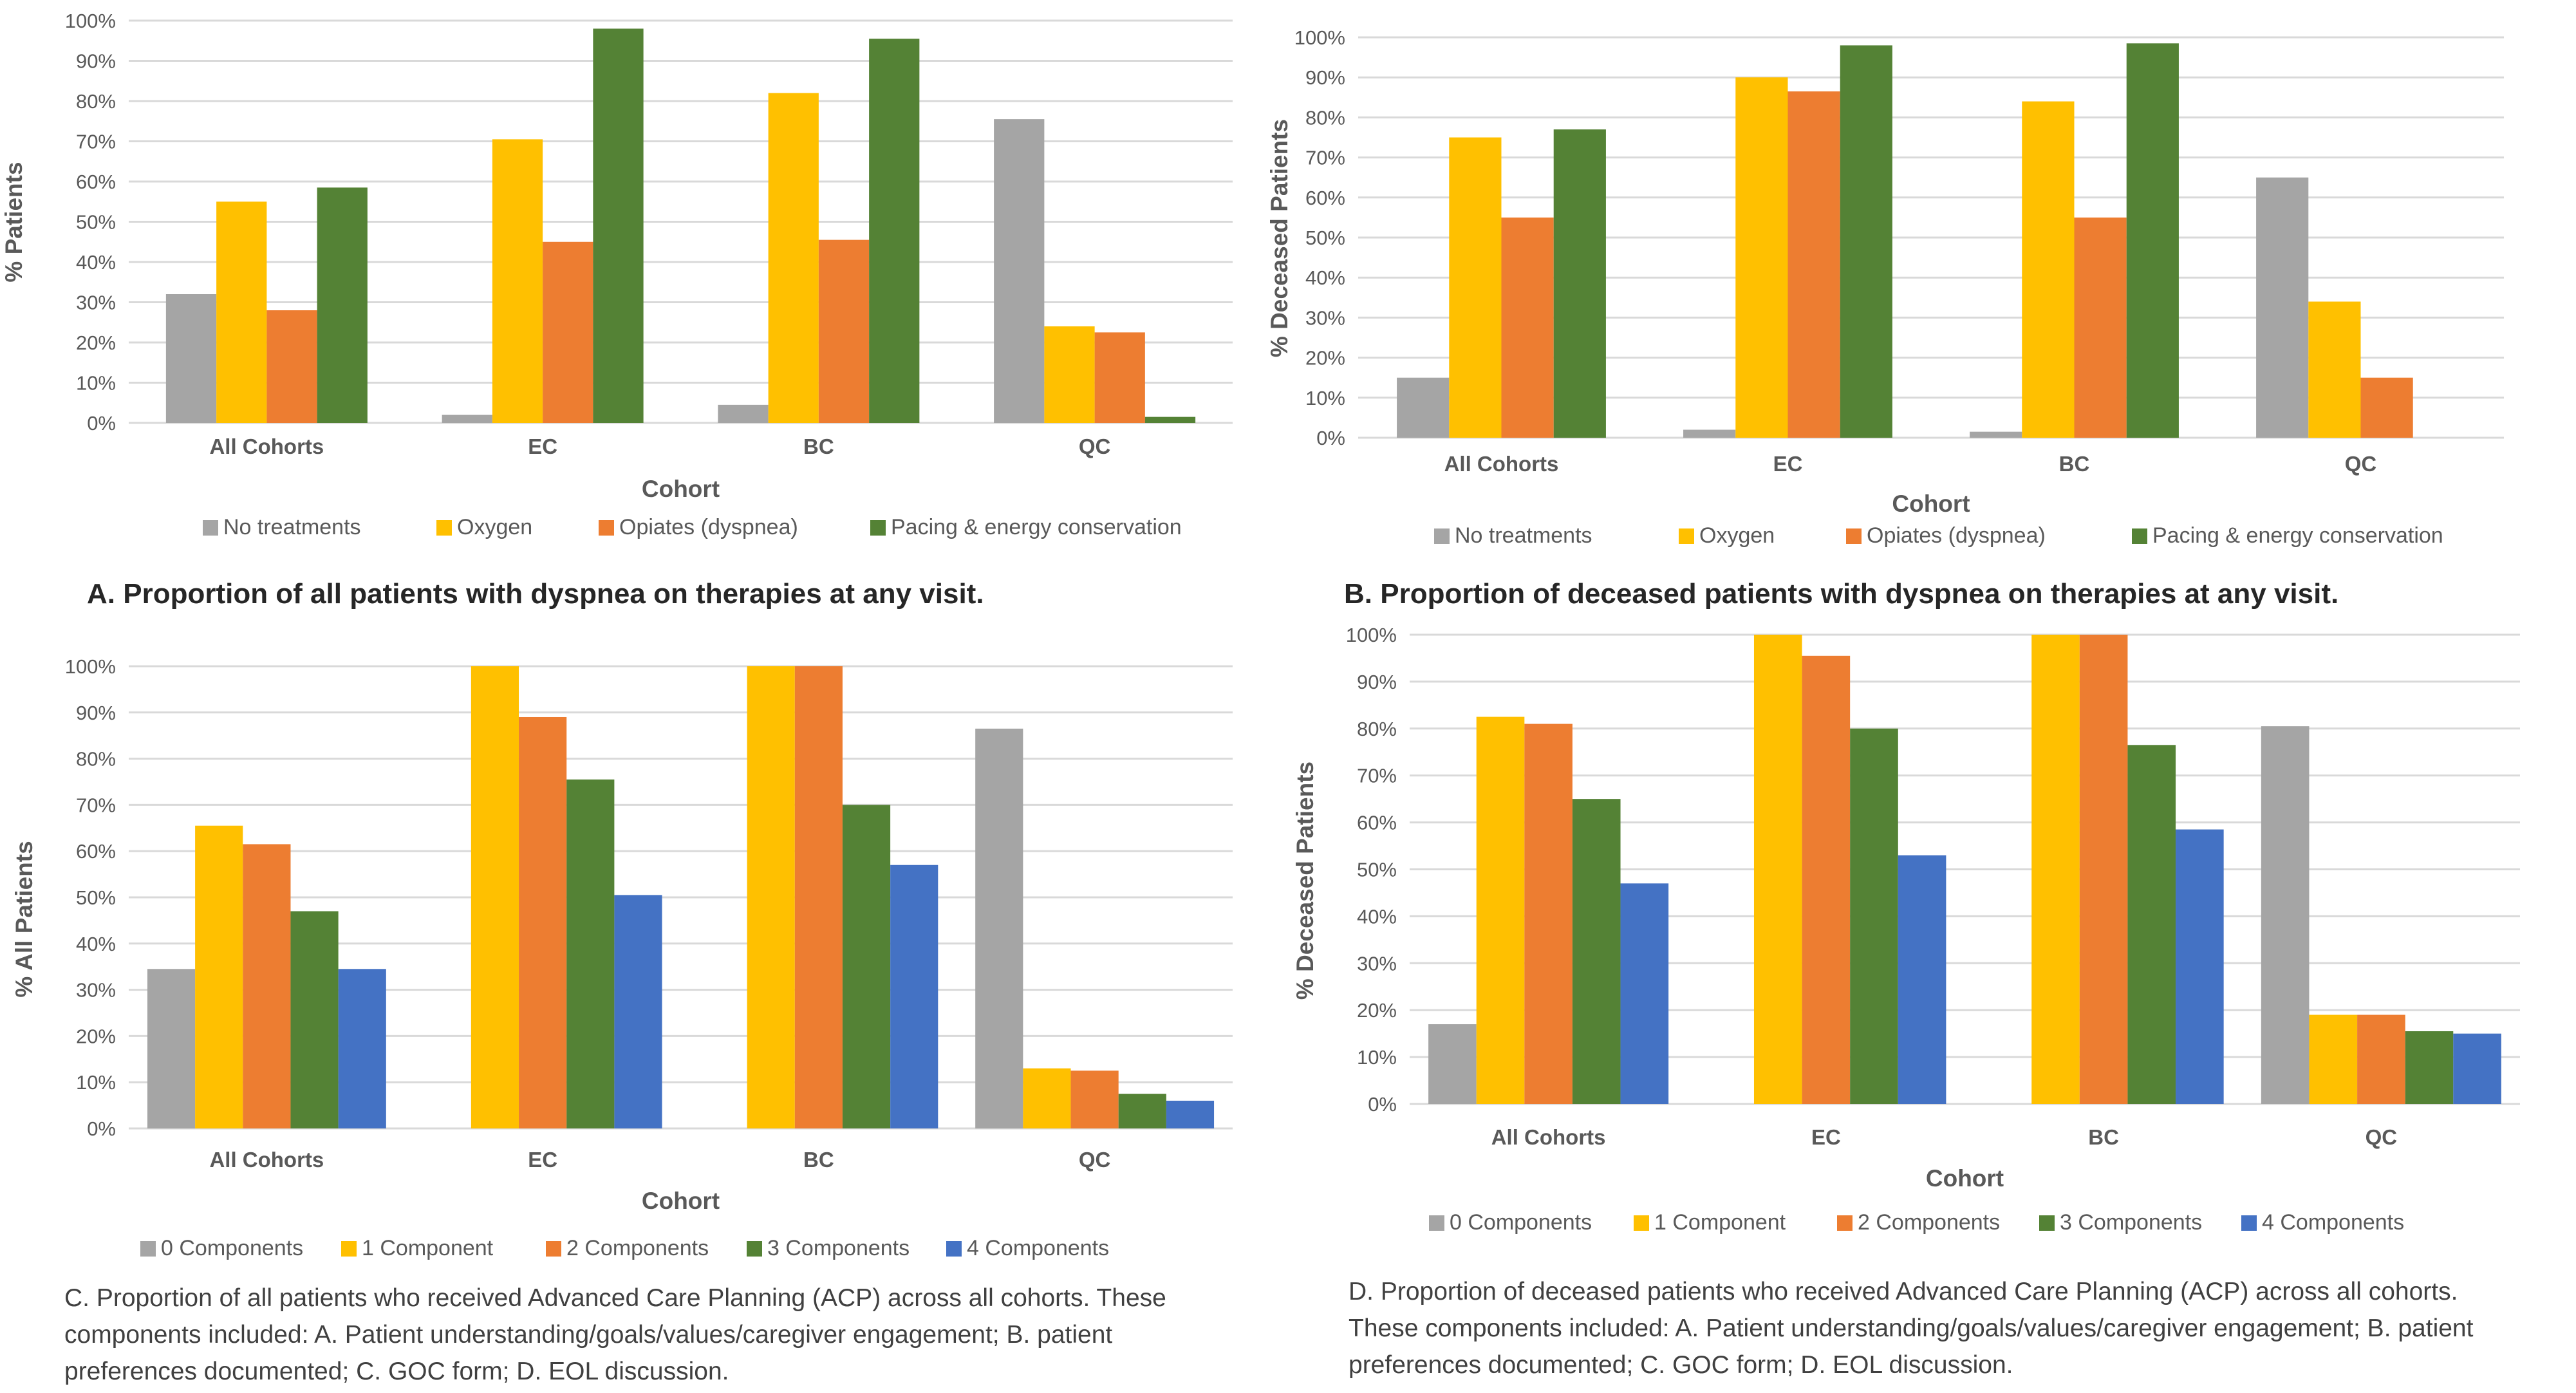 Image resolution: width=2576 pixels, height=1393 pixels. What do you see at coordinates (1095, 1160) in the screenshot?
I see `x-tick-label: QC` at bounding box center [1095, 1160].